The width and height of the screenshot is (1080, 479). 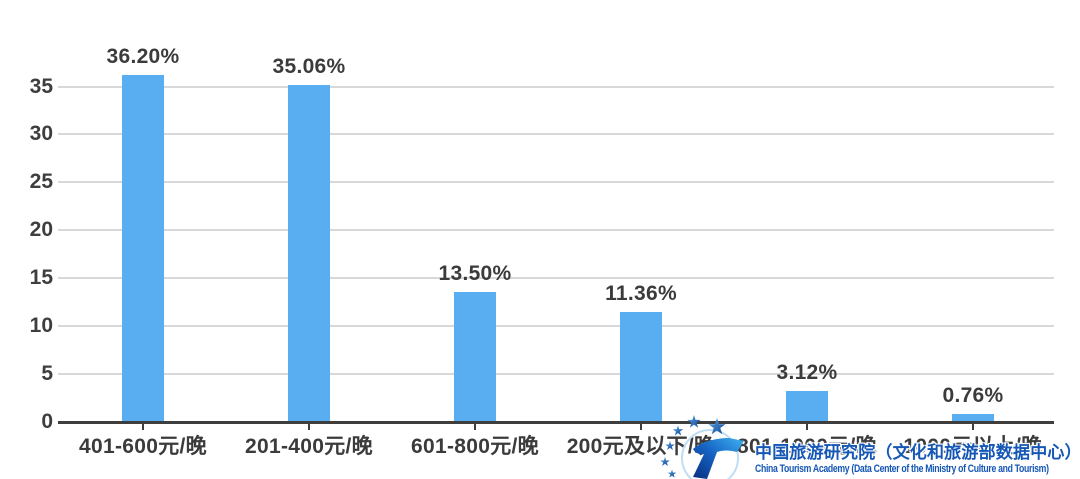 I want to click on bar-value-label: 36.20%, so click(x=143, y=56).